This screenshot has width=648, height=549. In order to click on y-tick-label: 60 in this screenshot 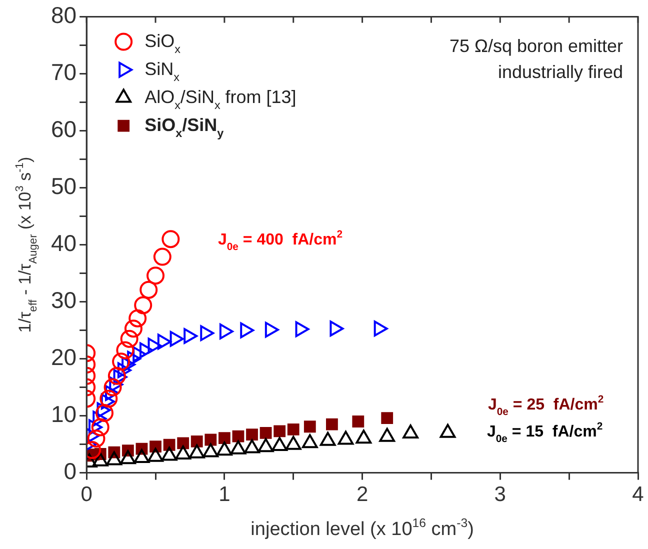, I will do `click(63, 129)`.